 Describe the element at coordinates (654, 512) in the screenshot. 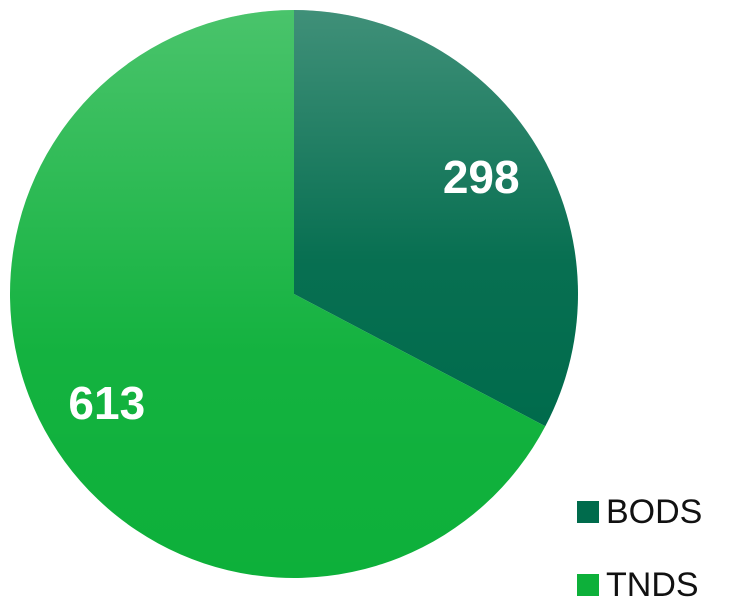

I see `legend-label: BODS` at that location.